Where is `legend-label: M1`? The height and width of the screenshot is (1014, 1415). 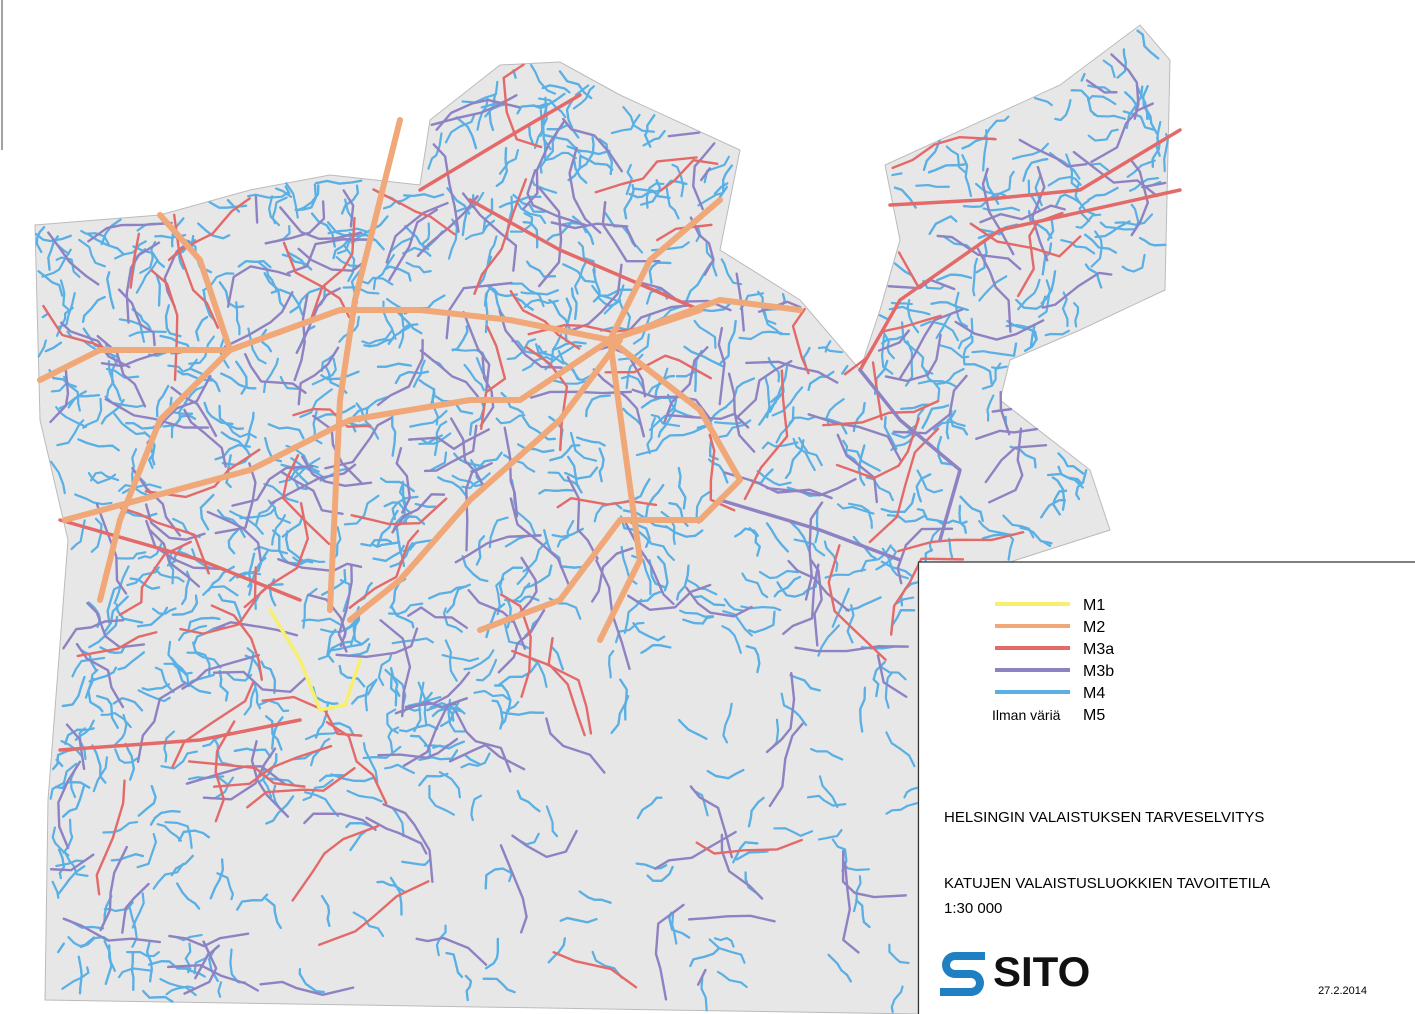 legend-label: M1 is located at coordinates (1094, 605).